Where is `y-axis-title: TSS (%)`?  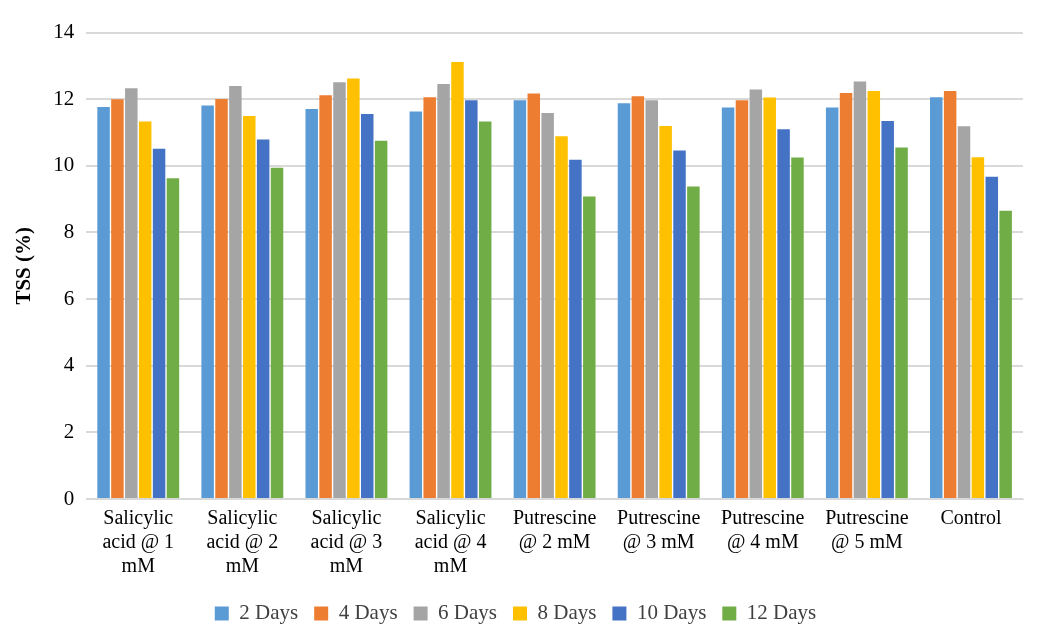
y-axis-title: TSS (%) is located at coordinates (23, 266).